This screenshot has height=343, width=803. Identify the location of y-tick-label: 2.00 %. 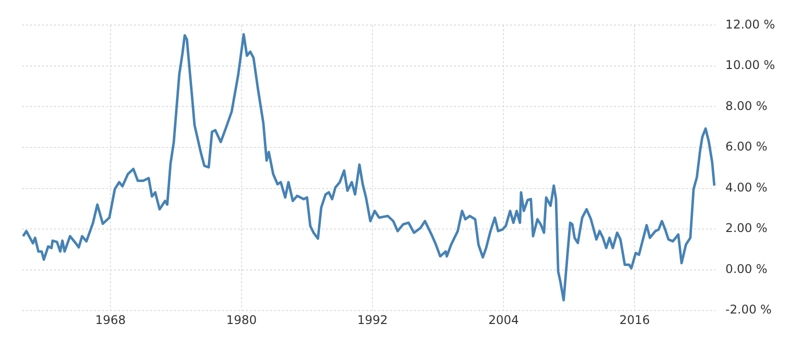
(746, 228).